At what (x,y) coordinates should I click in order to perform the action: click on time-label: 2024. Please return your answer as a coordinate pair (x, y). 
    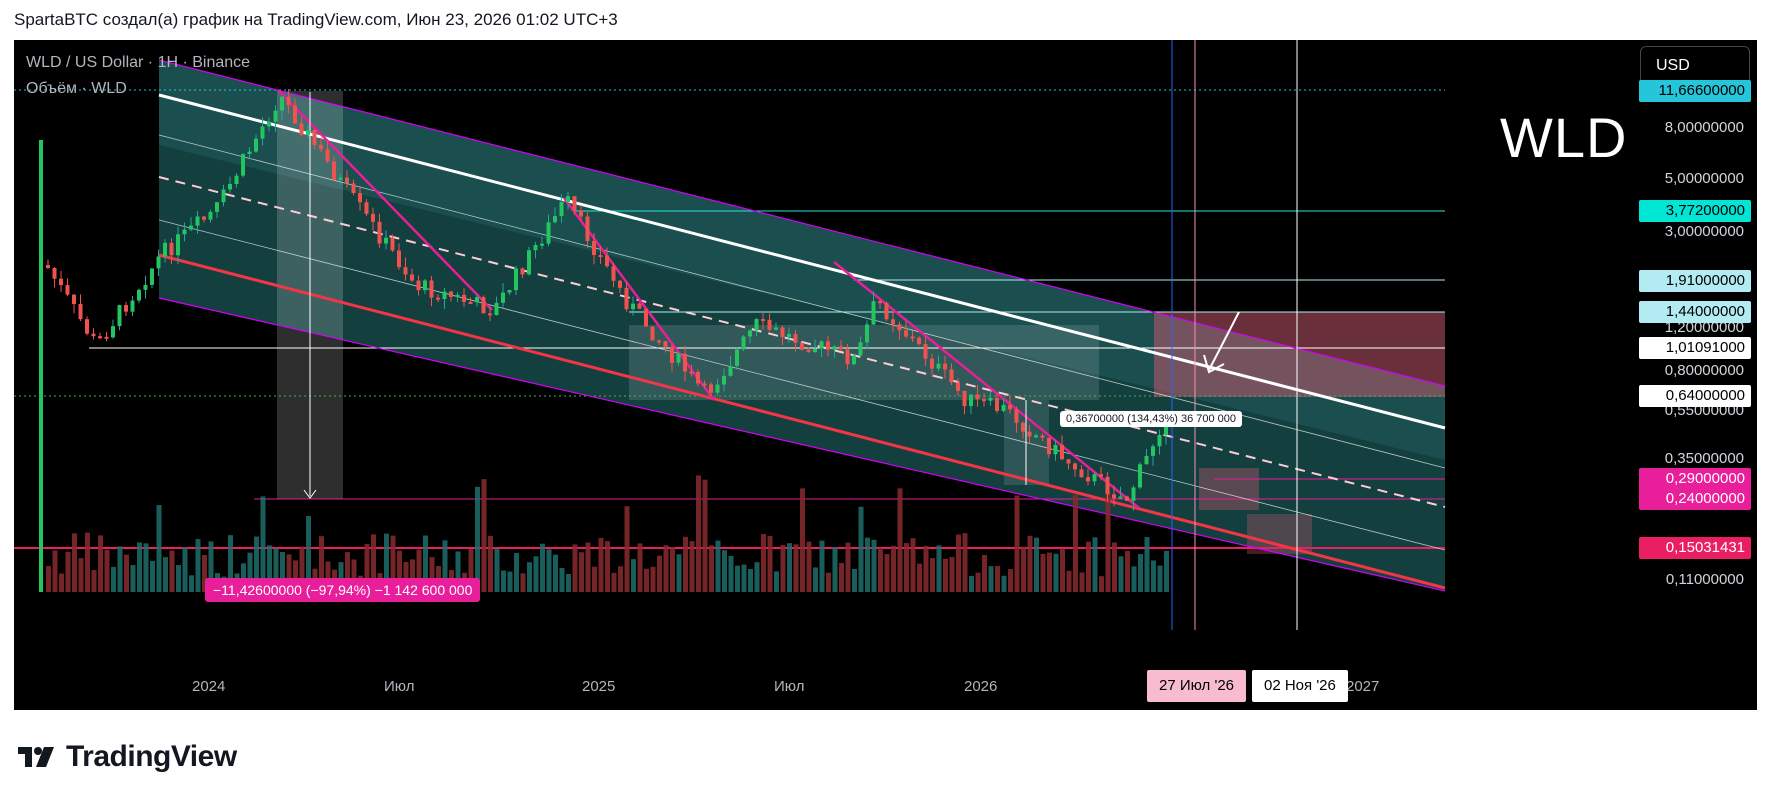
    Looking at the image, I should click on (209, 686).